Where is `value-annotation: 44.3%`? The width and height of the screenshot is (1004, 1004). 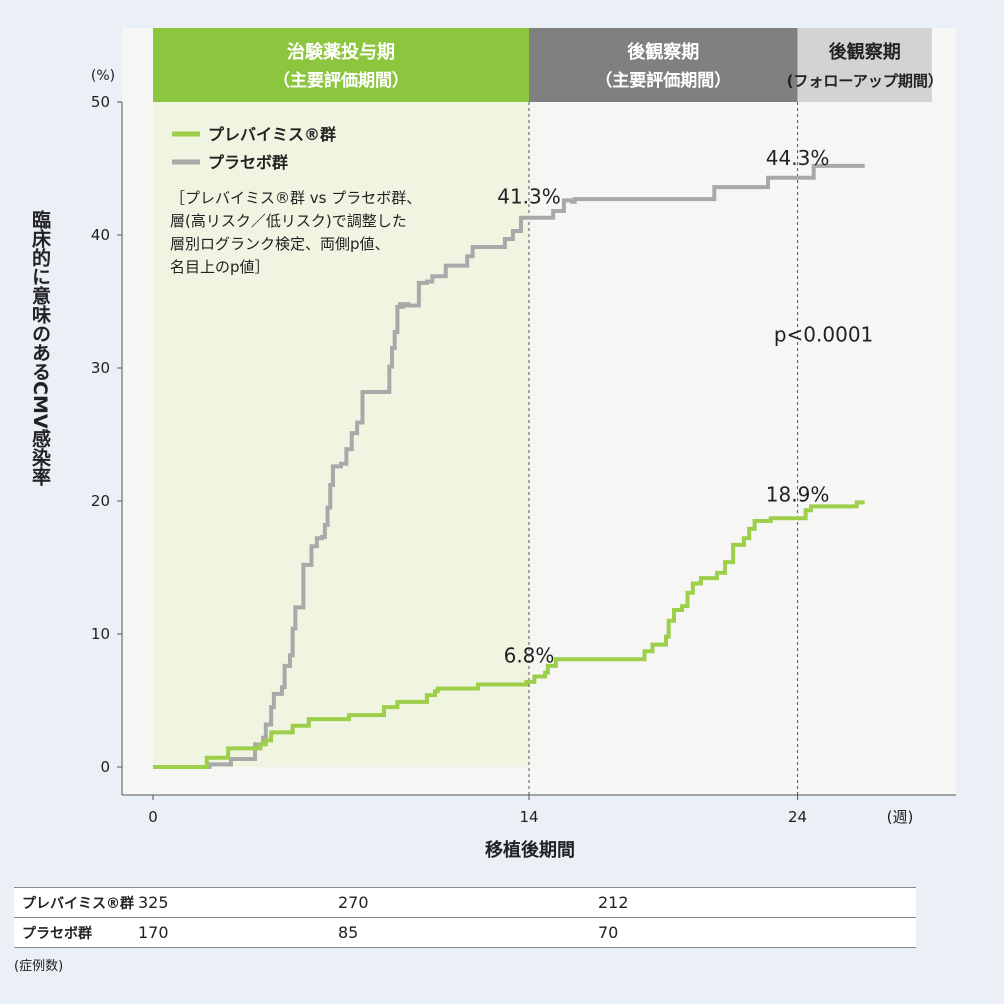
value-annotation: 44.3% is located at coordinates (798, 158).